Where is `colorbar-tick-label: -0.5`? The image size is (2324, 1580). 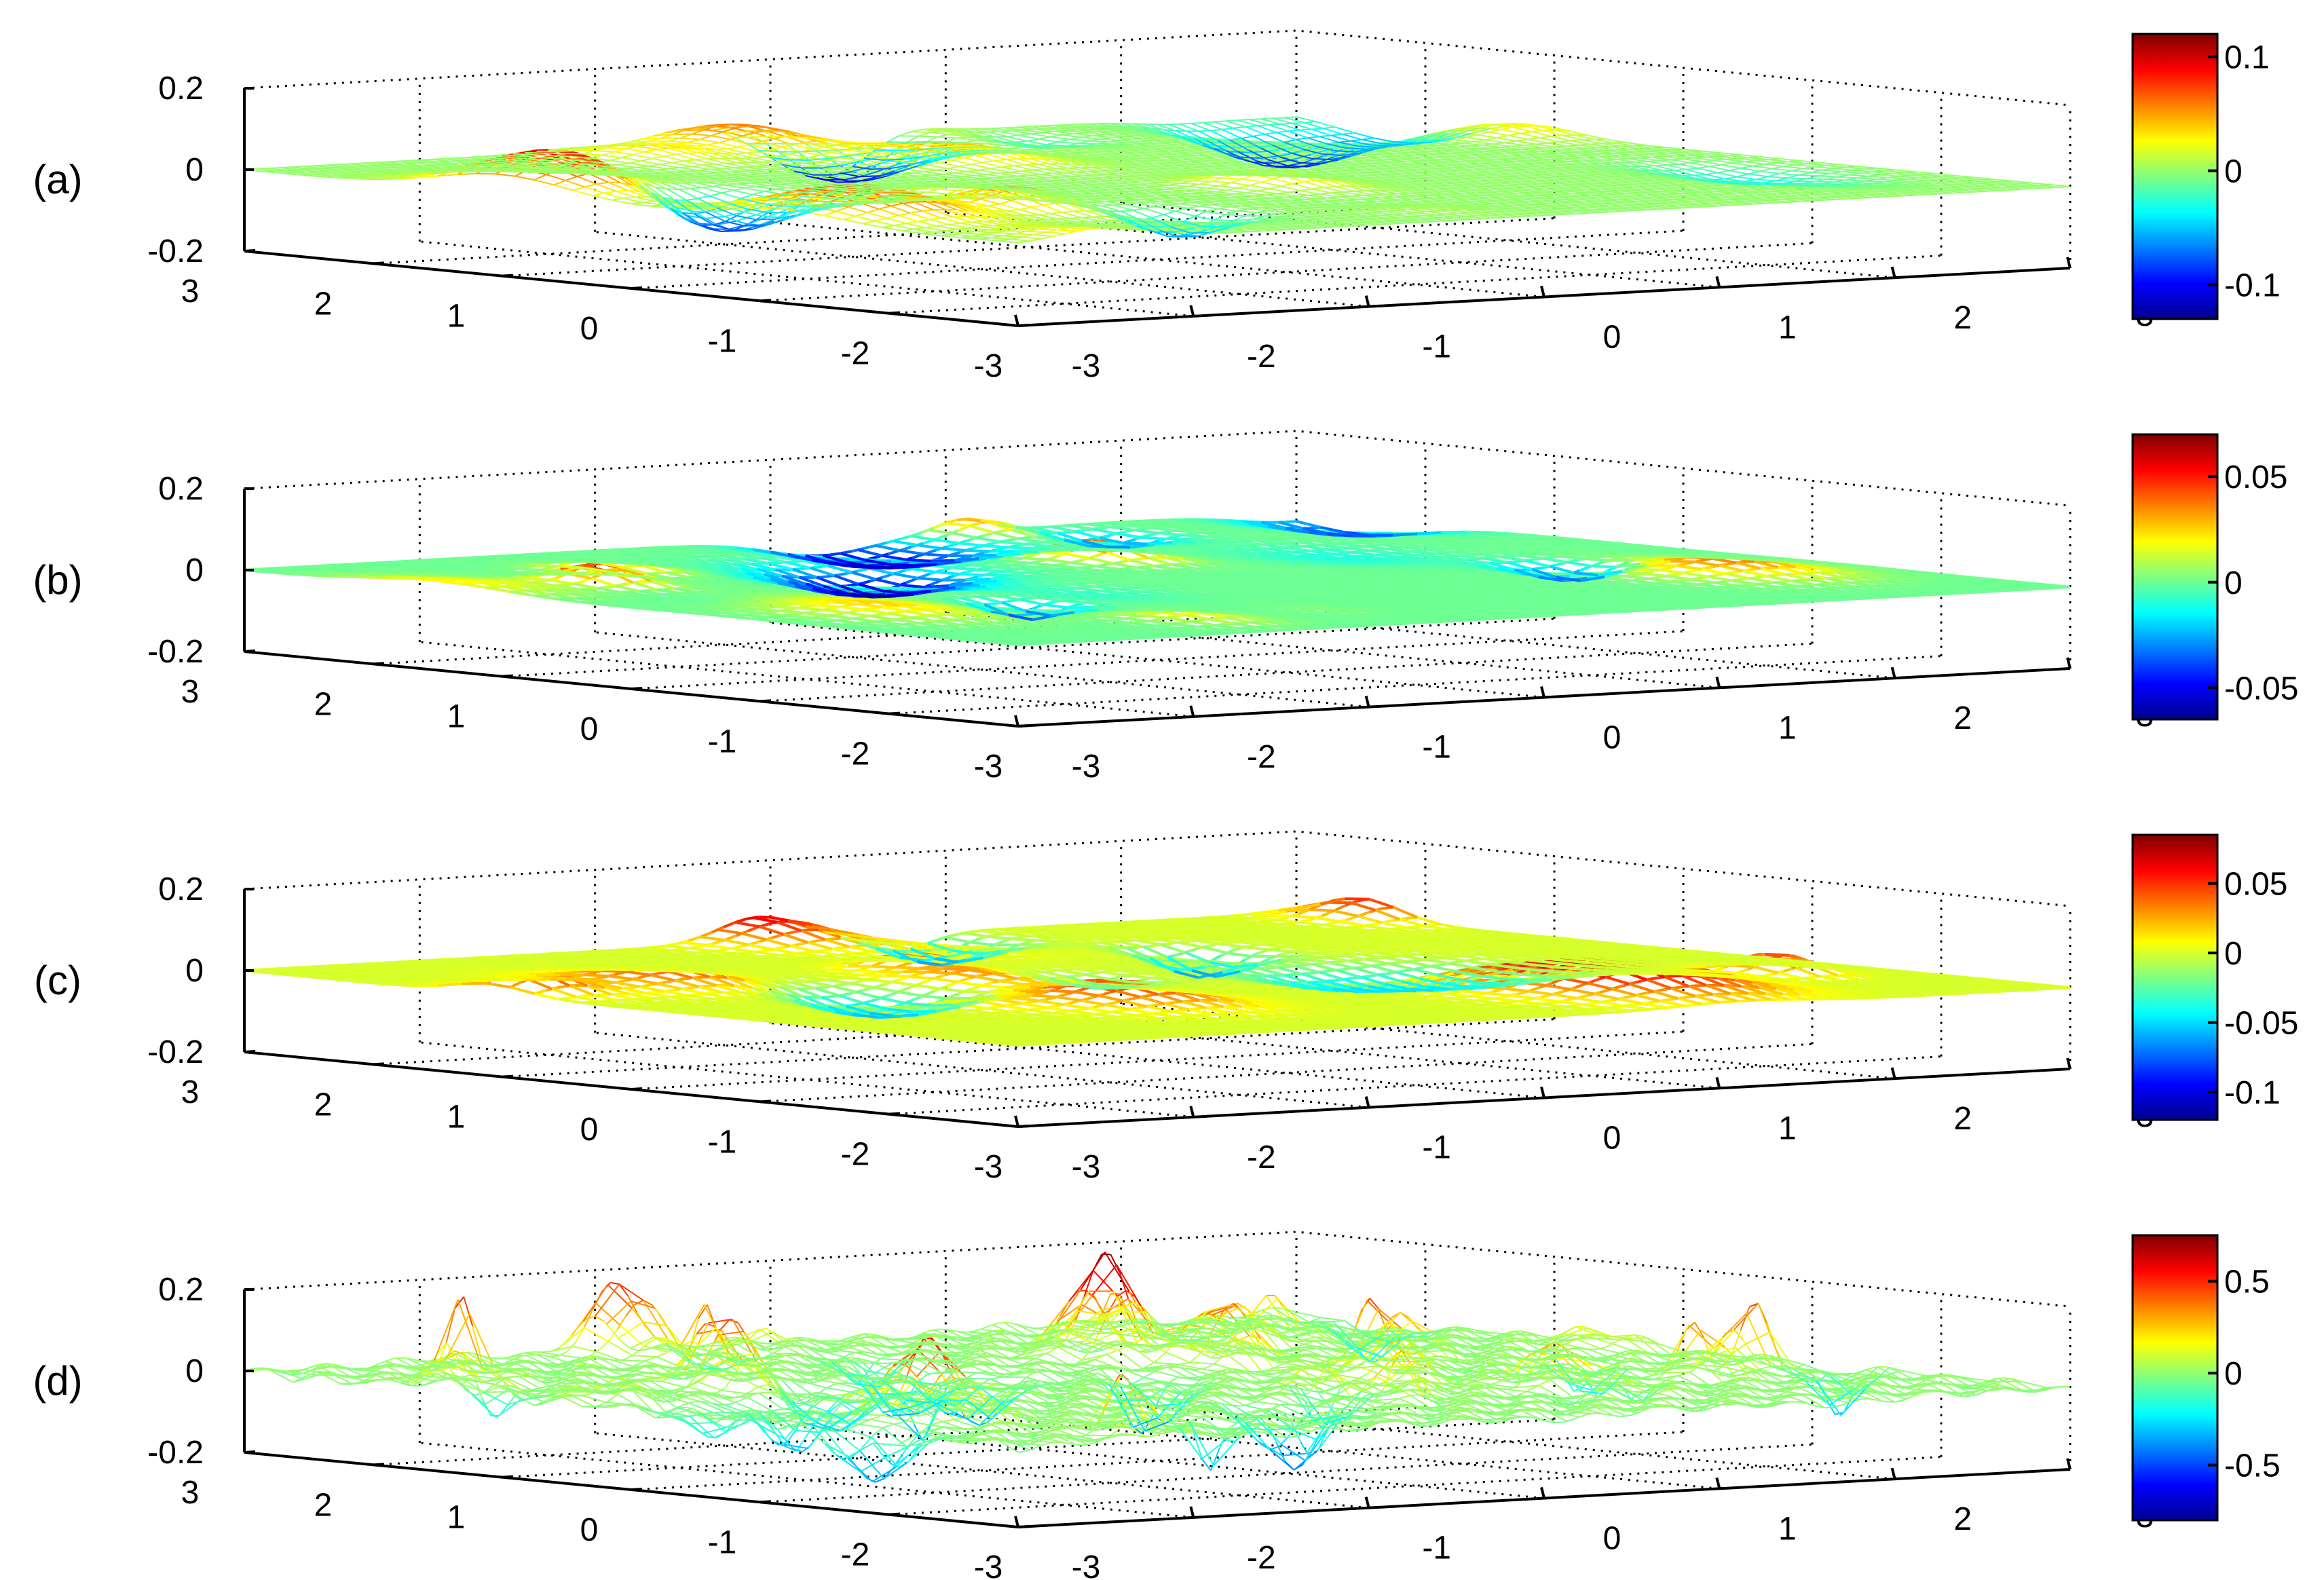 colorbar-tick-label: -0.5 is located at coordinates (2252, 1466).